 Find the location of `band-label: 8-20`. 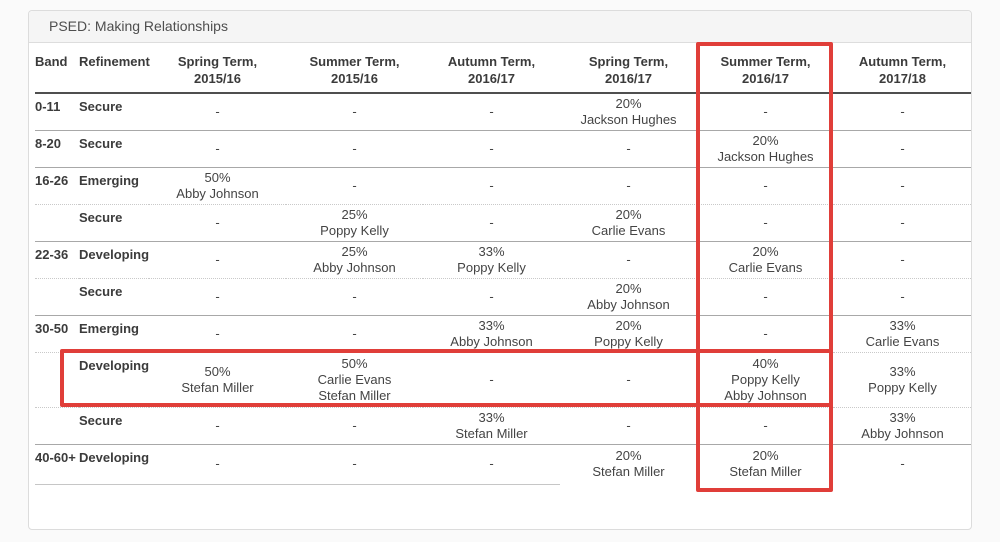

band-label: 8-20 is located at coordinates (57, 148).